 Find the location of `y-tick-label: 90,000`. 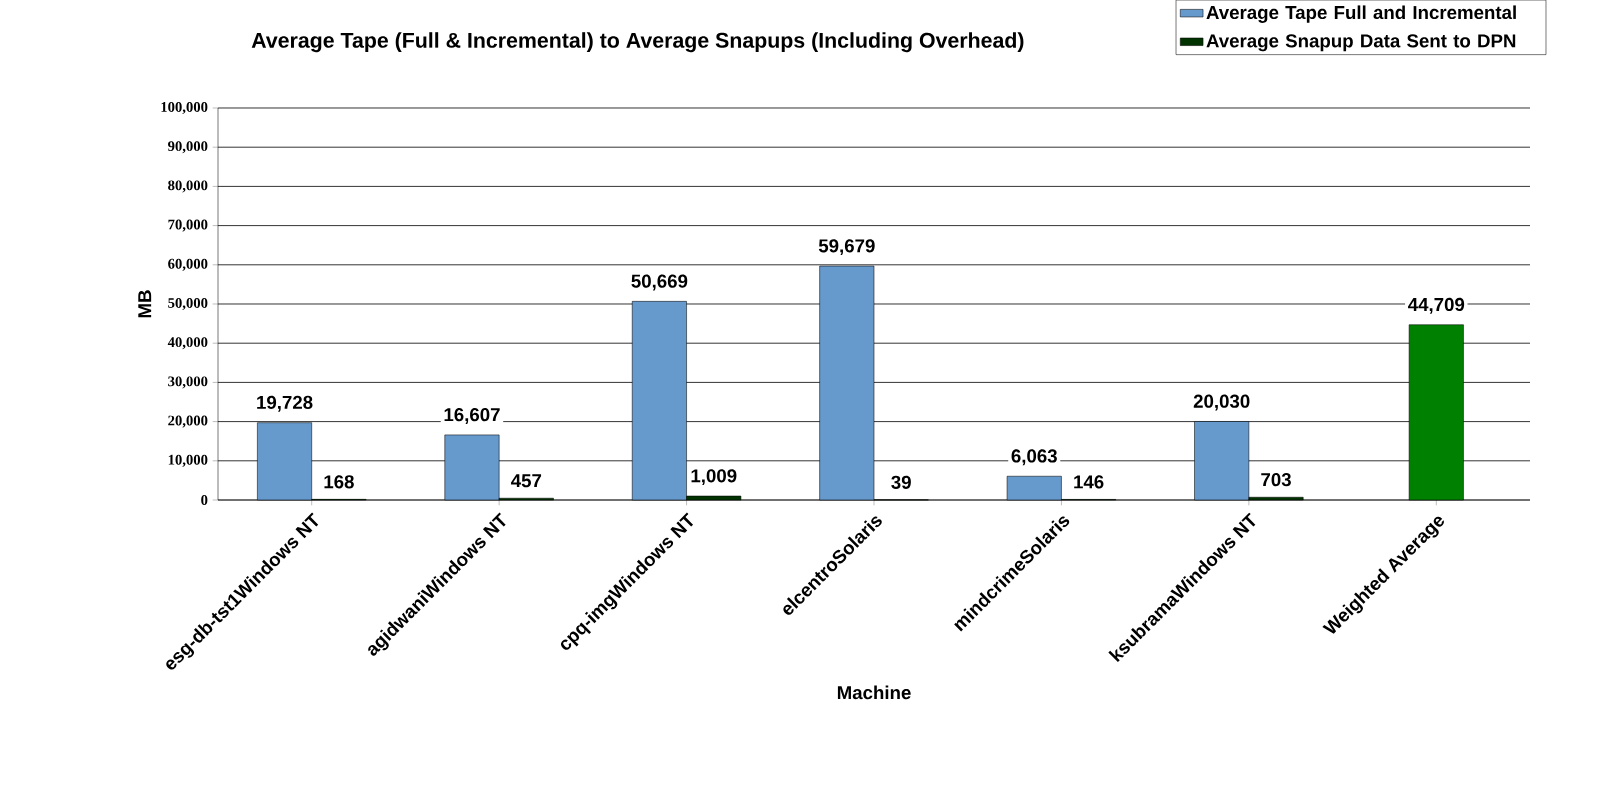

y-tick-label: 90,000 is located at coordinates (188, 147).